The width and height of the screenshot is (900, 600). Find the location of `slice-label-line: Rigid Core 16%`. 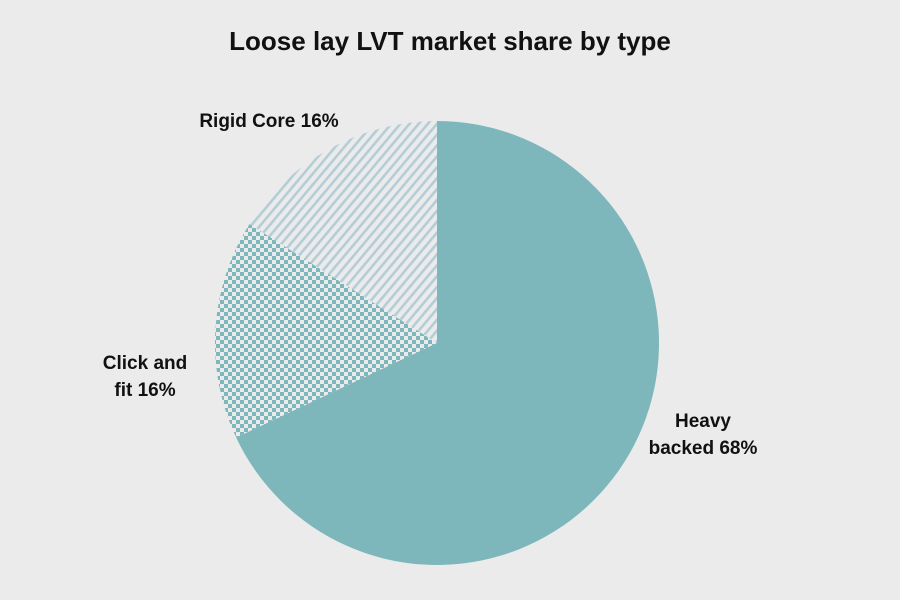

slice-label-line: Rigid Core 16% is located at coordinates (269, 121).